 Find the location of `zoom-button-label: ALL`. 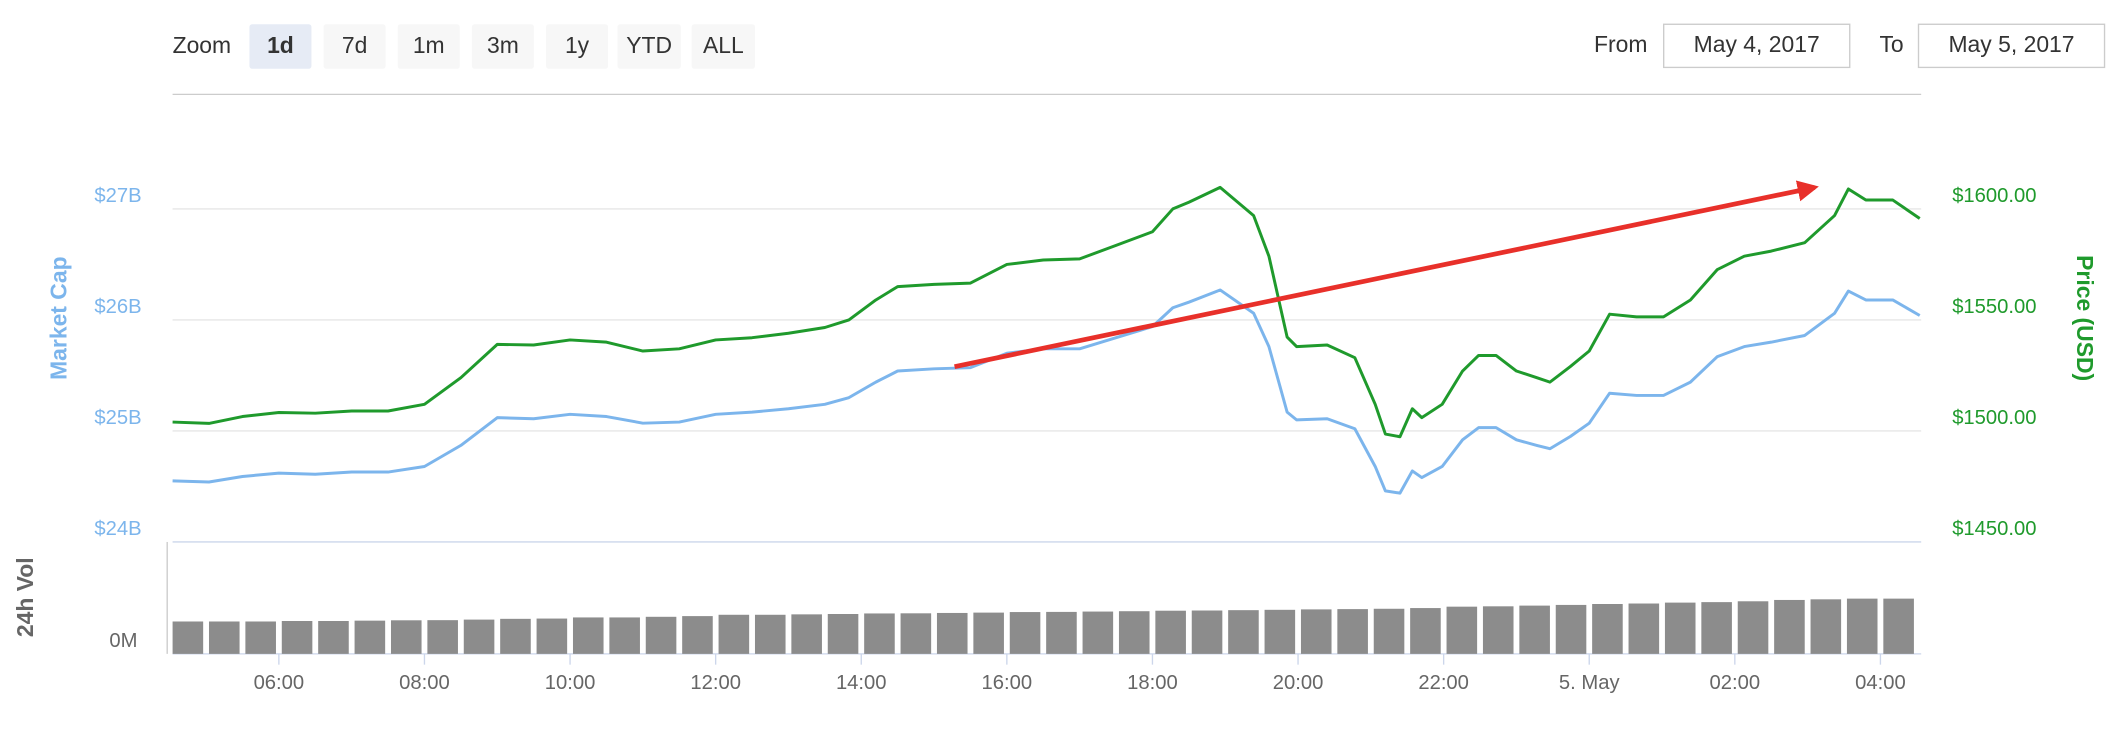

zoom-button-label: ALL is located at coordinates (723, 45).